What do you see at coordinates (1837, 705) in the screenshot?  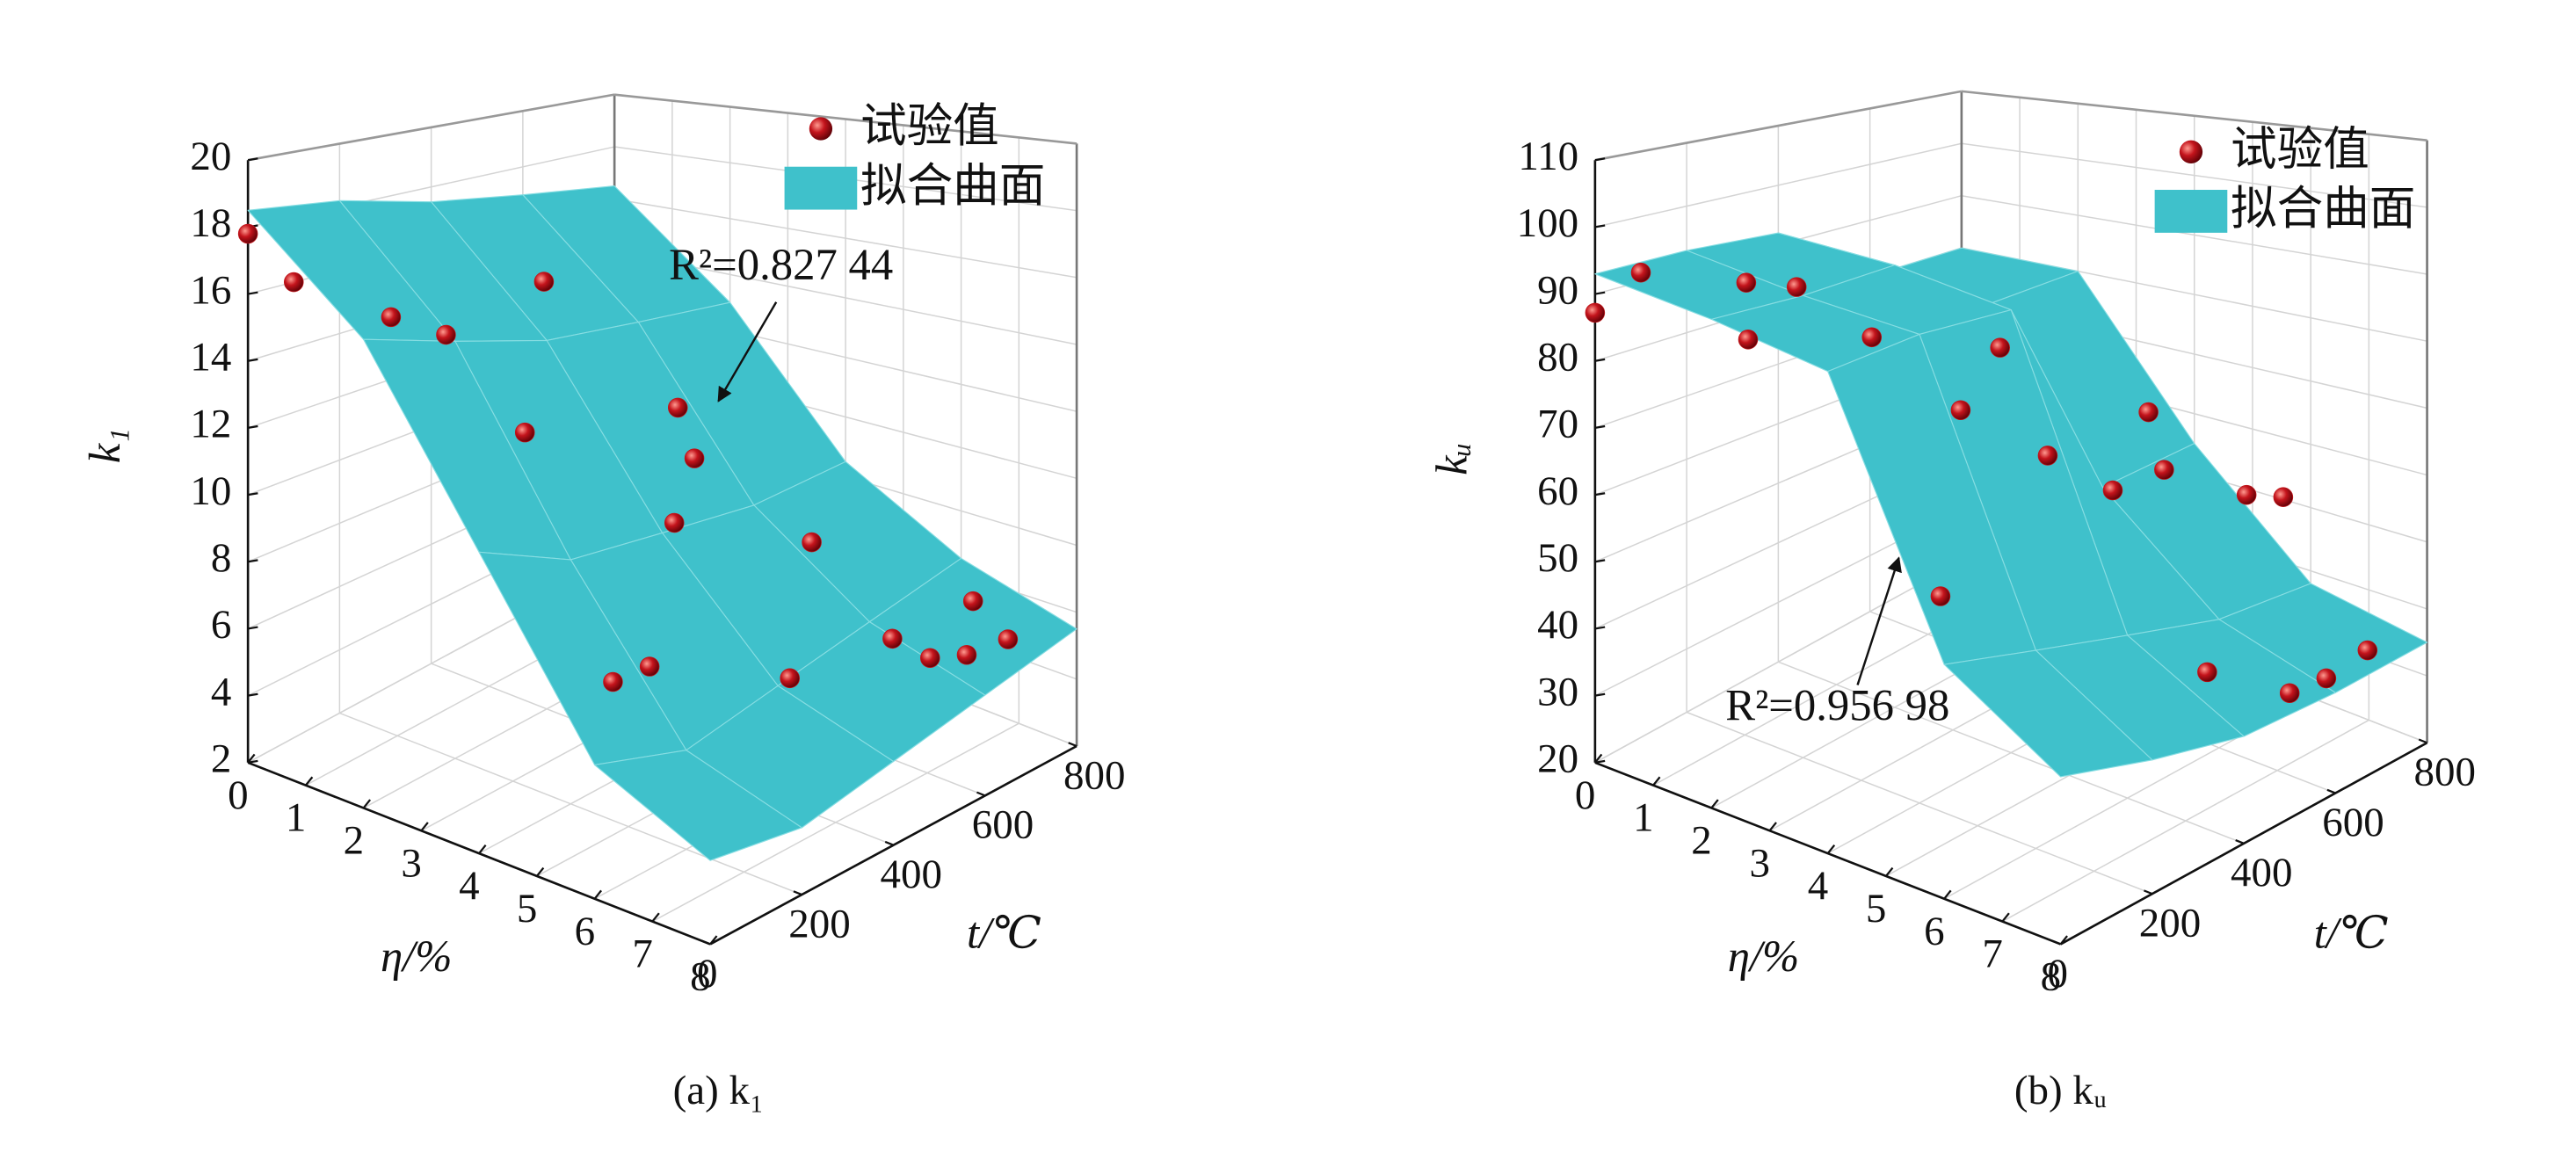 I see `annotation: R²=0.956 98` at bounding box center [1837, 705].